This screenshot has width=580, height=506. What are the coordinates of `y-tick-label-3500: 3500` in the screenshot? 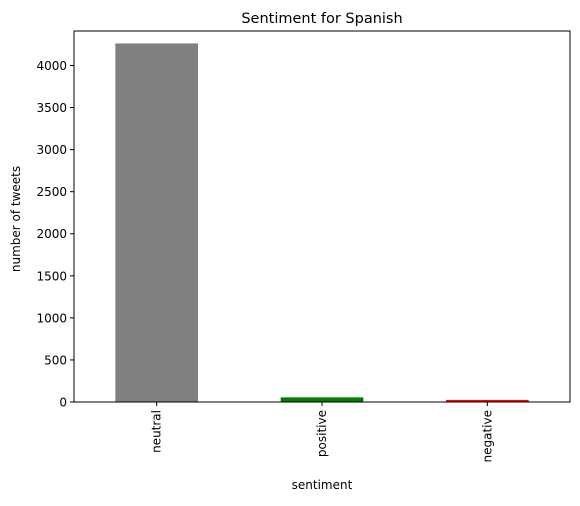 It's located at (51, 108).